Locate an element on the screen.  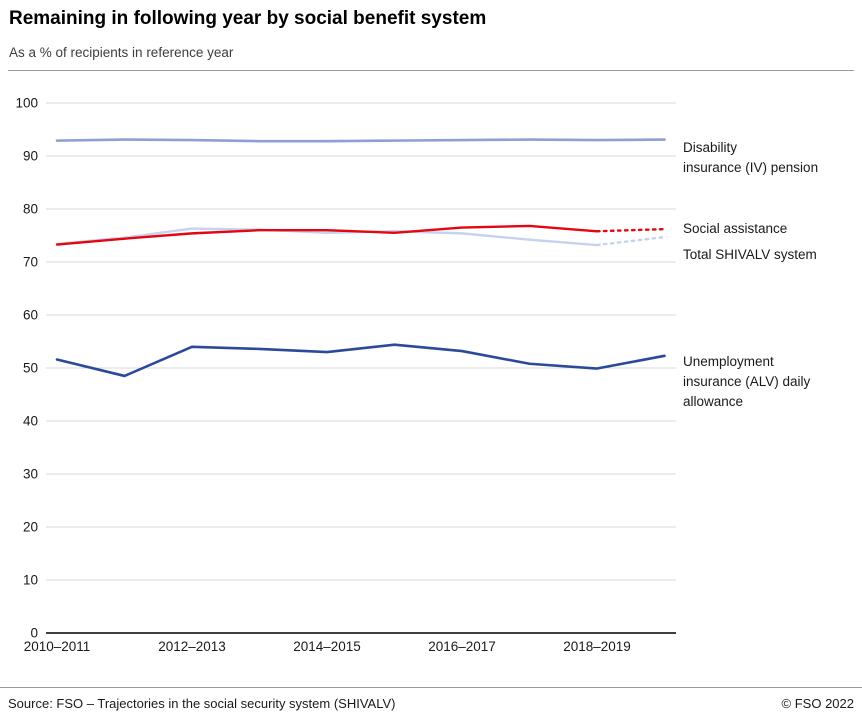
svg-text: 80 is located at coordinates (30, 209).